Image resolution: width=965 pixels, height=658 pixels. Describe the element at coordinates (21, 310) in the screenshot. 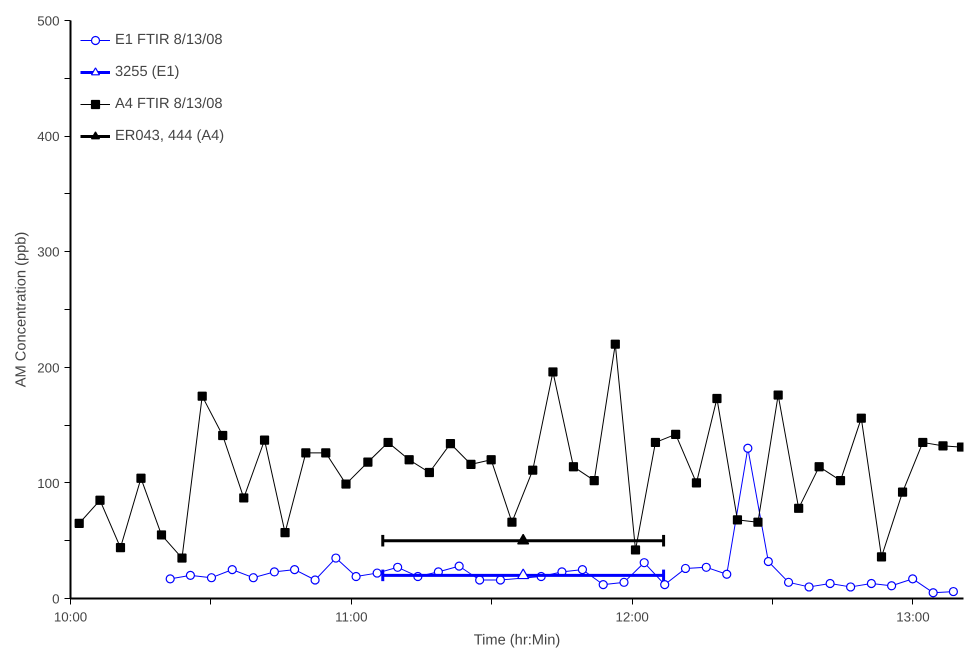

I see `y-axis-title: AM Concentration (ppb)` at that location.